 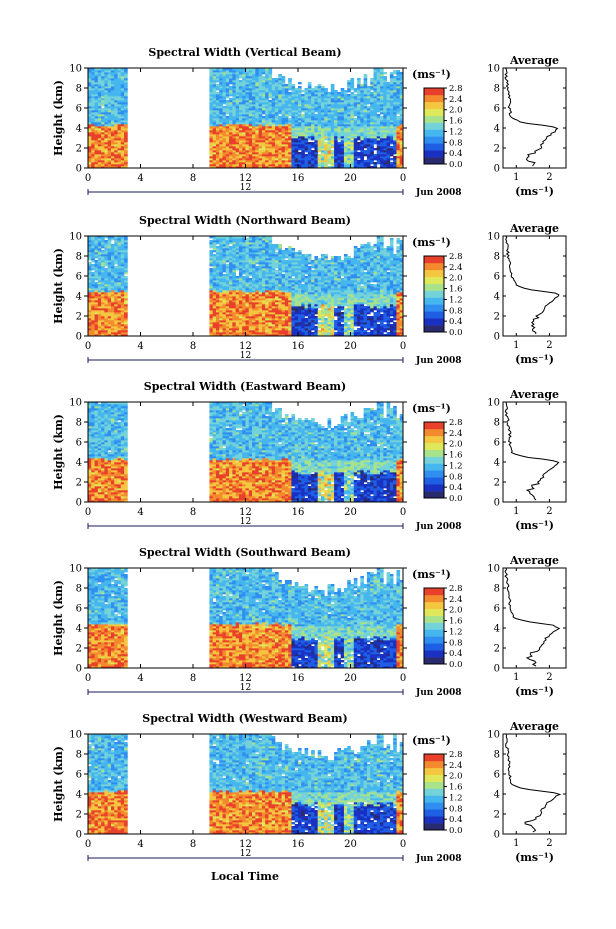 I want to click on colorbar-tick-label: 0.8, so click(x=456, y=143).